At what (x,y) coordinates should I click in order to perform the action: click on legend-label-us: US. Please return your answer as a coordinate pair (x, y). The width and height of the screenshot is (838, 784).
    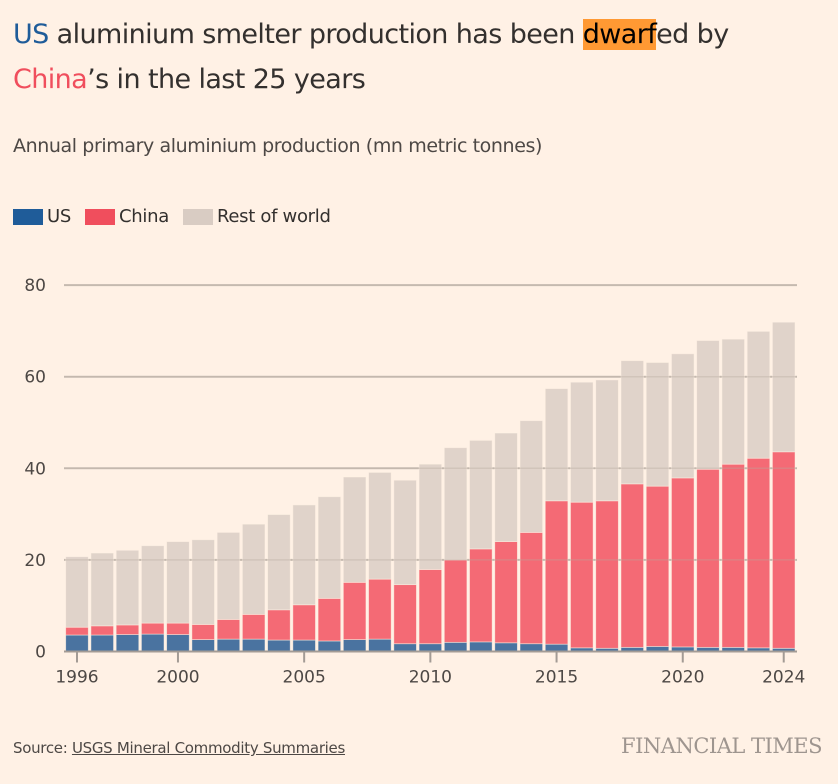
    Looking at the image, I should click on (59, 216).